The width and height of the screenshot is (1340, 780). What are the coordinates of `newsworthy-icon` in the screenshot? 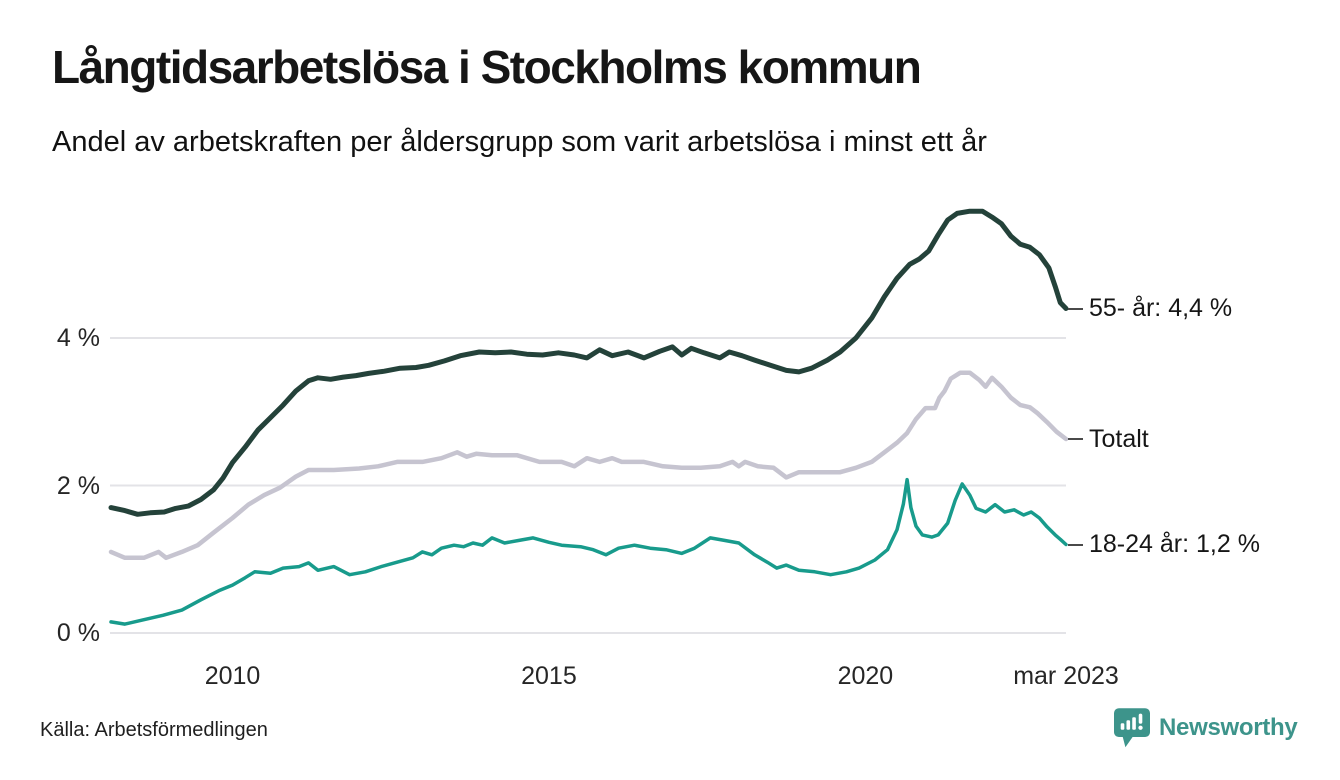 It's located at (1132, 728).